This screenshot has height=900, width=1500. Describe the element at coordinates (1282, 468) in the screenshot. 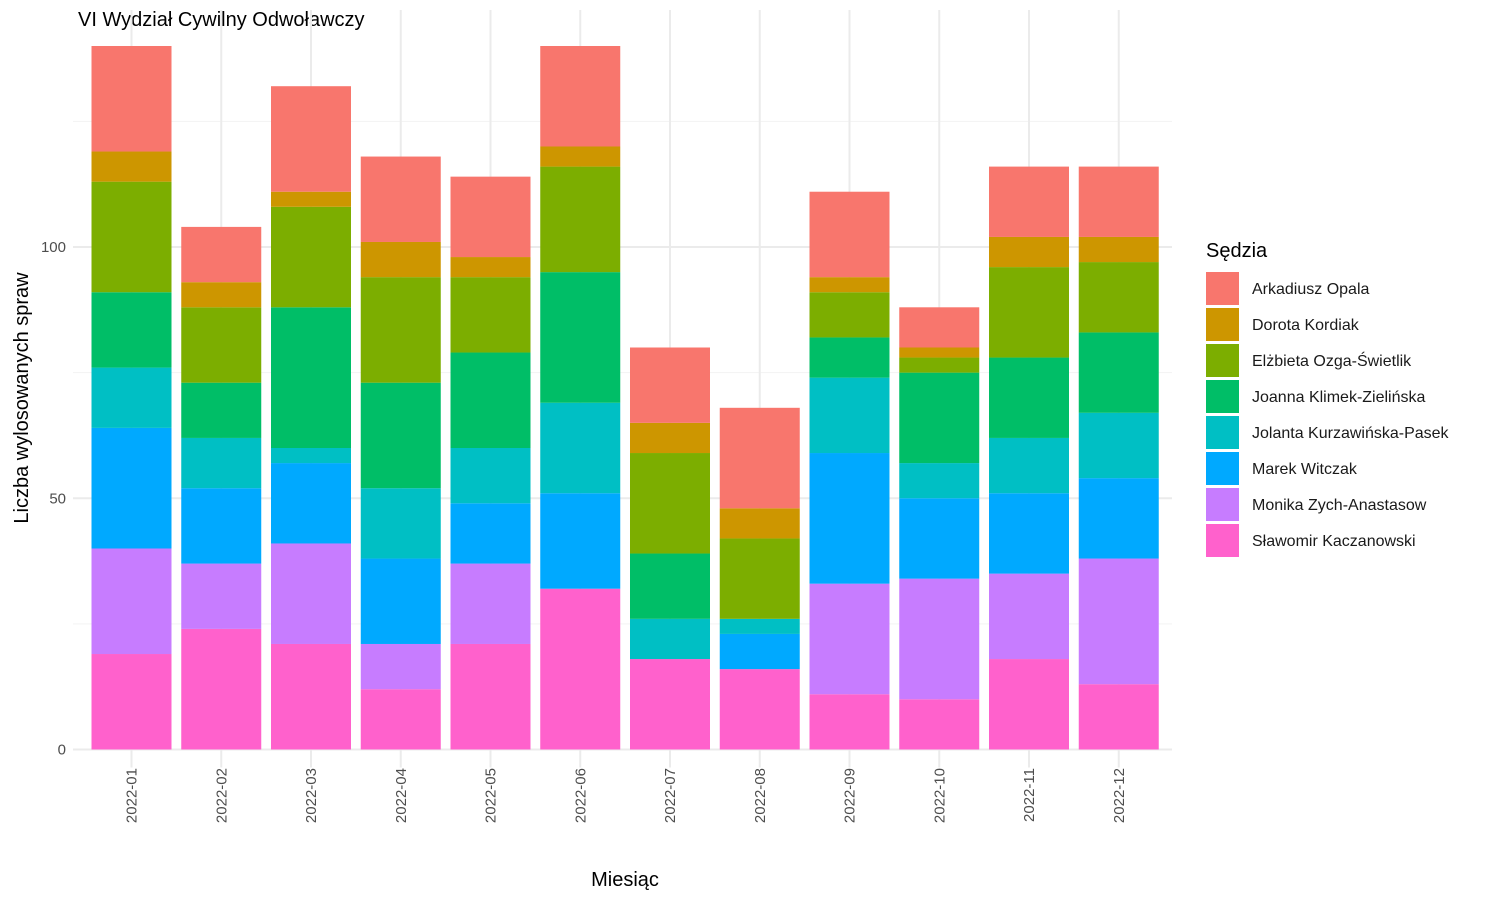

I see `legend-item: Marek Witczak` at that location.